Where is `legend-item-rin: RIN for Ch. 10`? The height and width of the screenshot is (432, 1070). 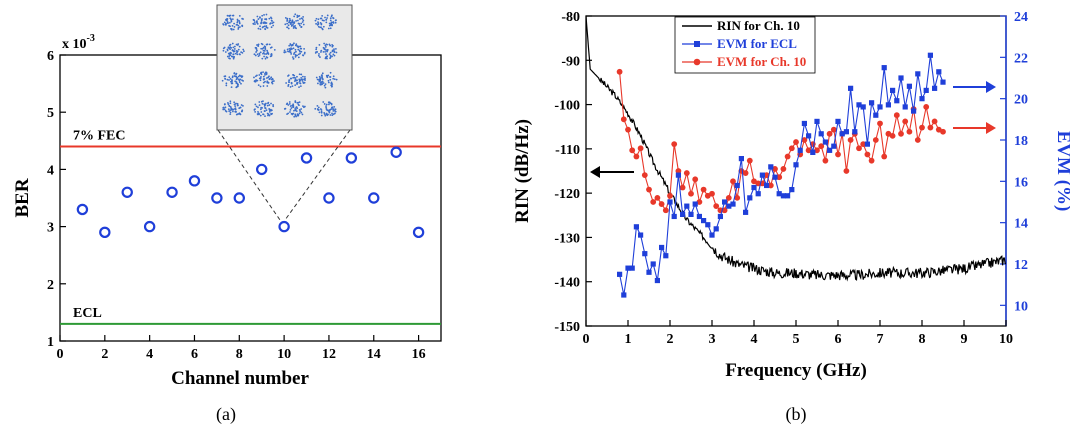 legend-item-rin: RIN for Ch. 10 is located at coordinates (741, 25).